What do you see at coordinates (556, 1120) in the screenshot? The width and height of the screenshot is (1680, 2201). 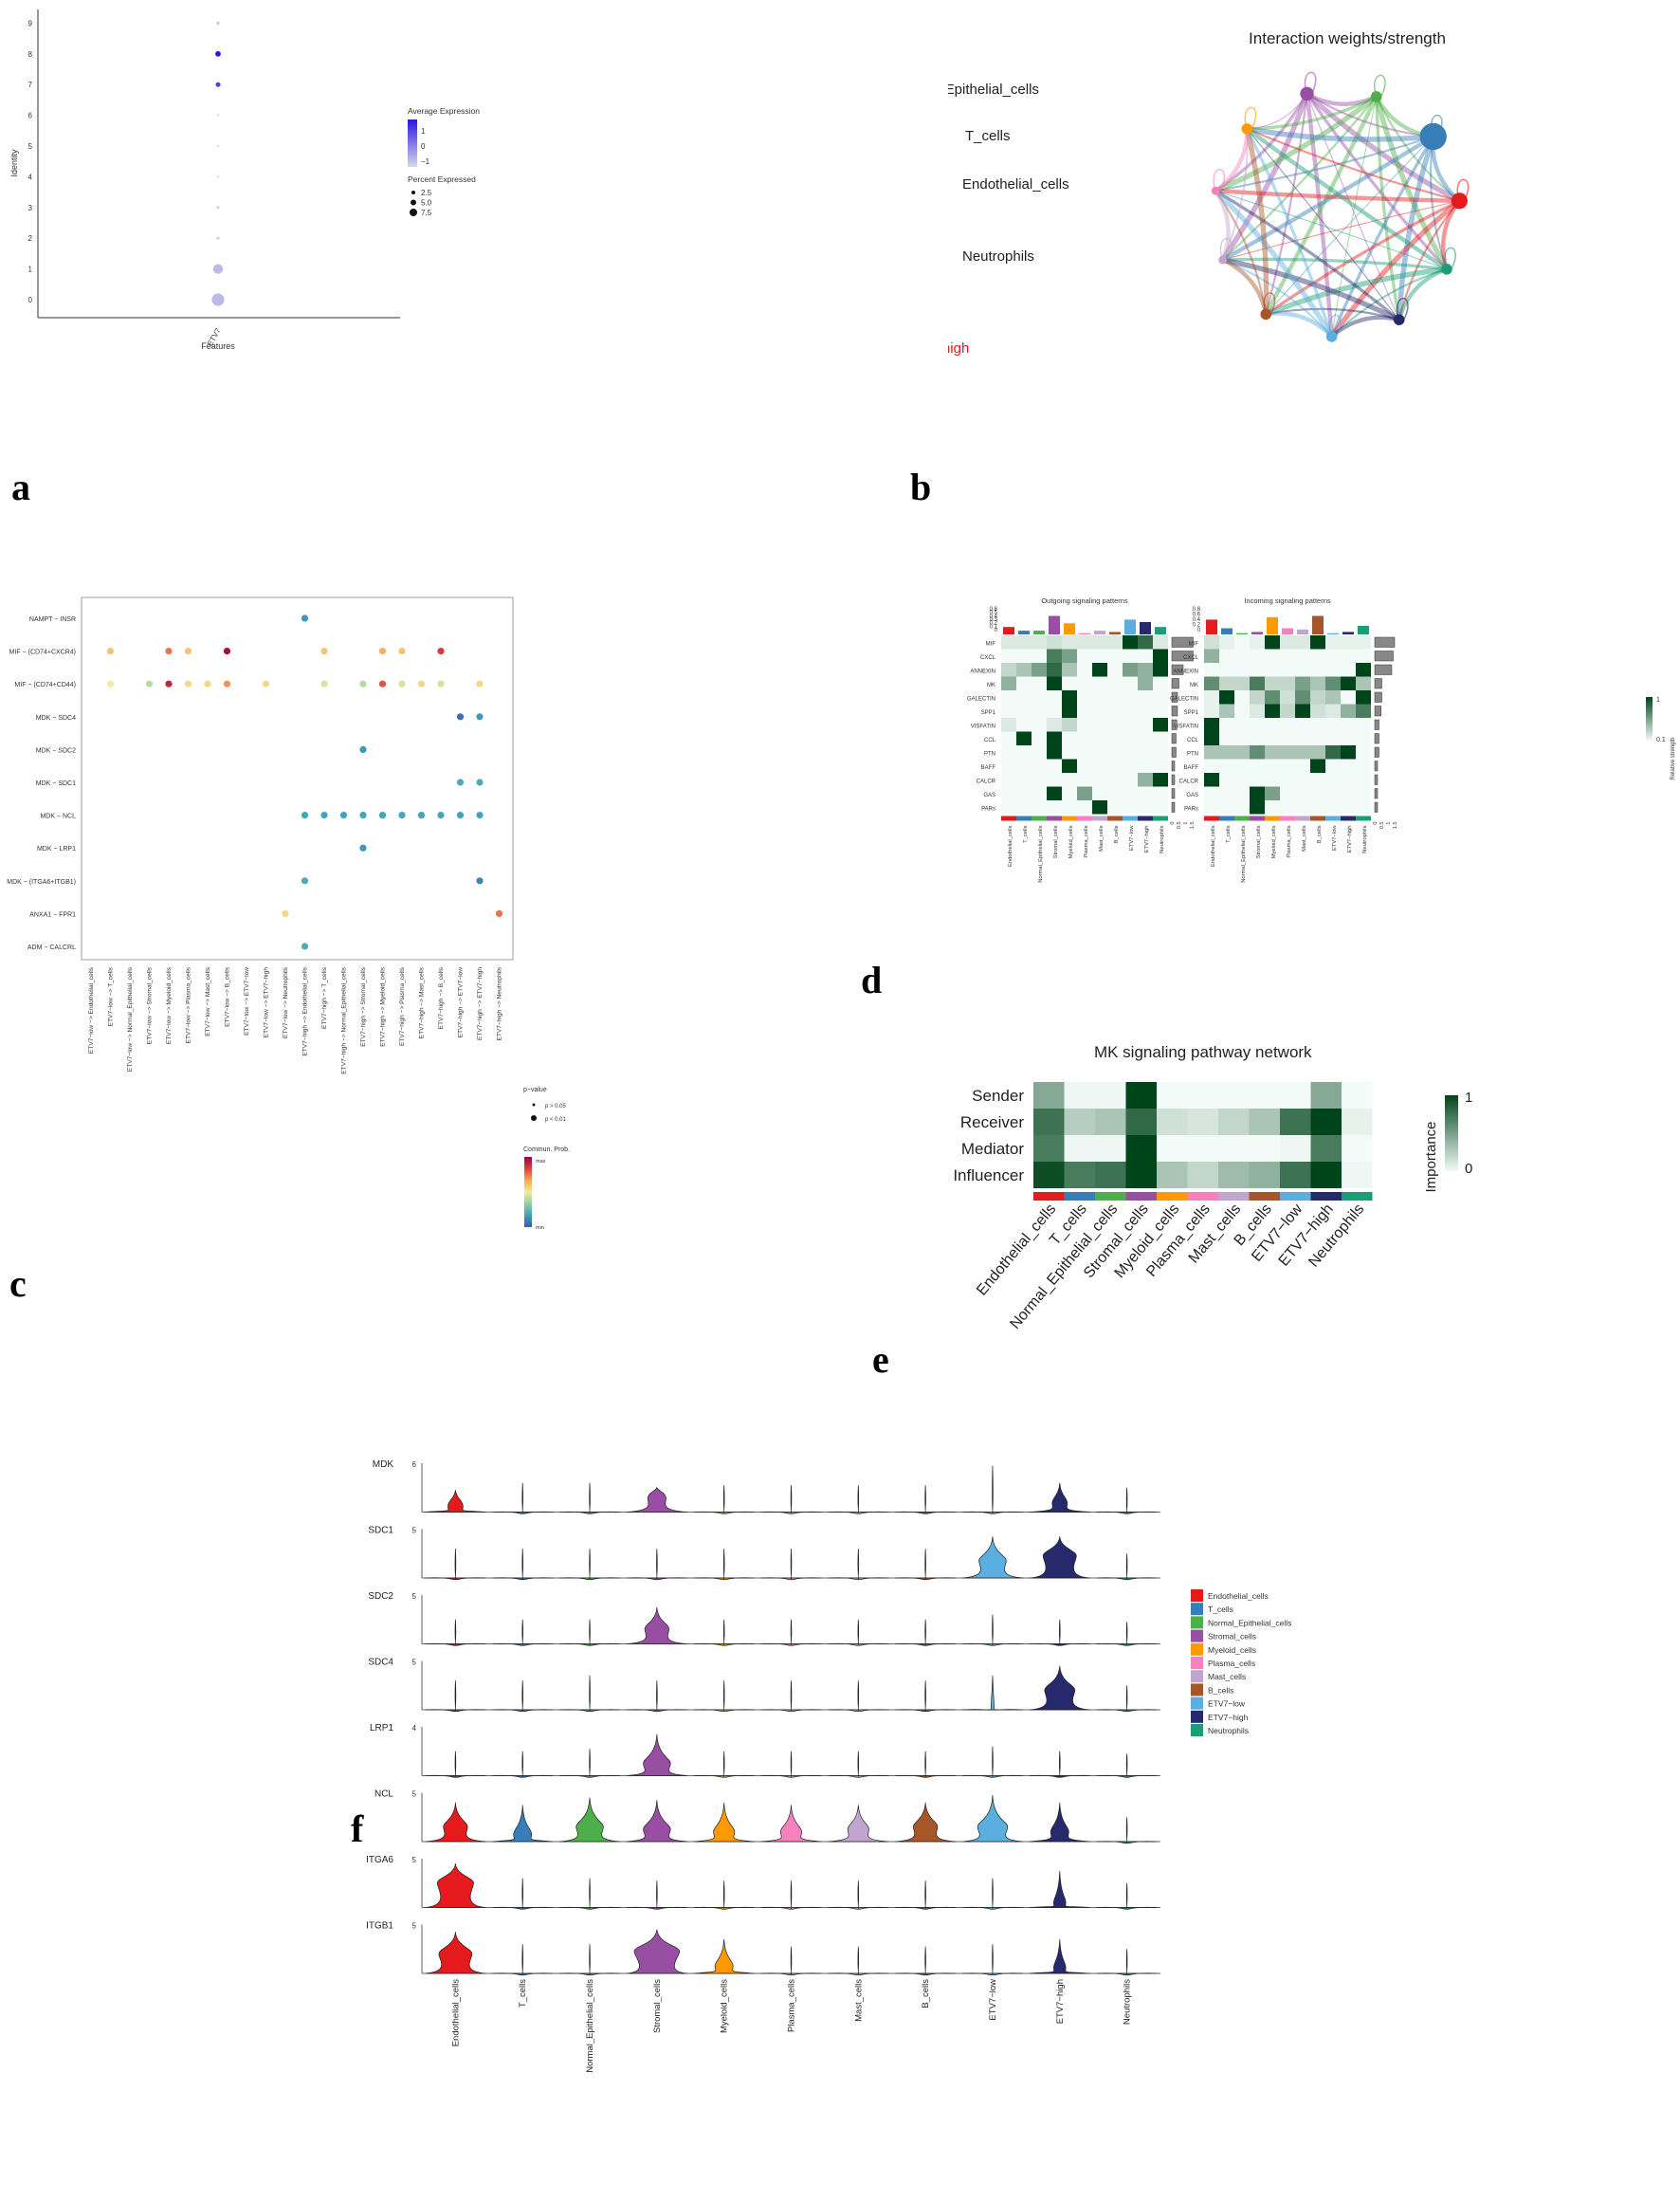 I see `legend-p-big-label: p < 0.01` at bounding box center [556, 1120].